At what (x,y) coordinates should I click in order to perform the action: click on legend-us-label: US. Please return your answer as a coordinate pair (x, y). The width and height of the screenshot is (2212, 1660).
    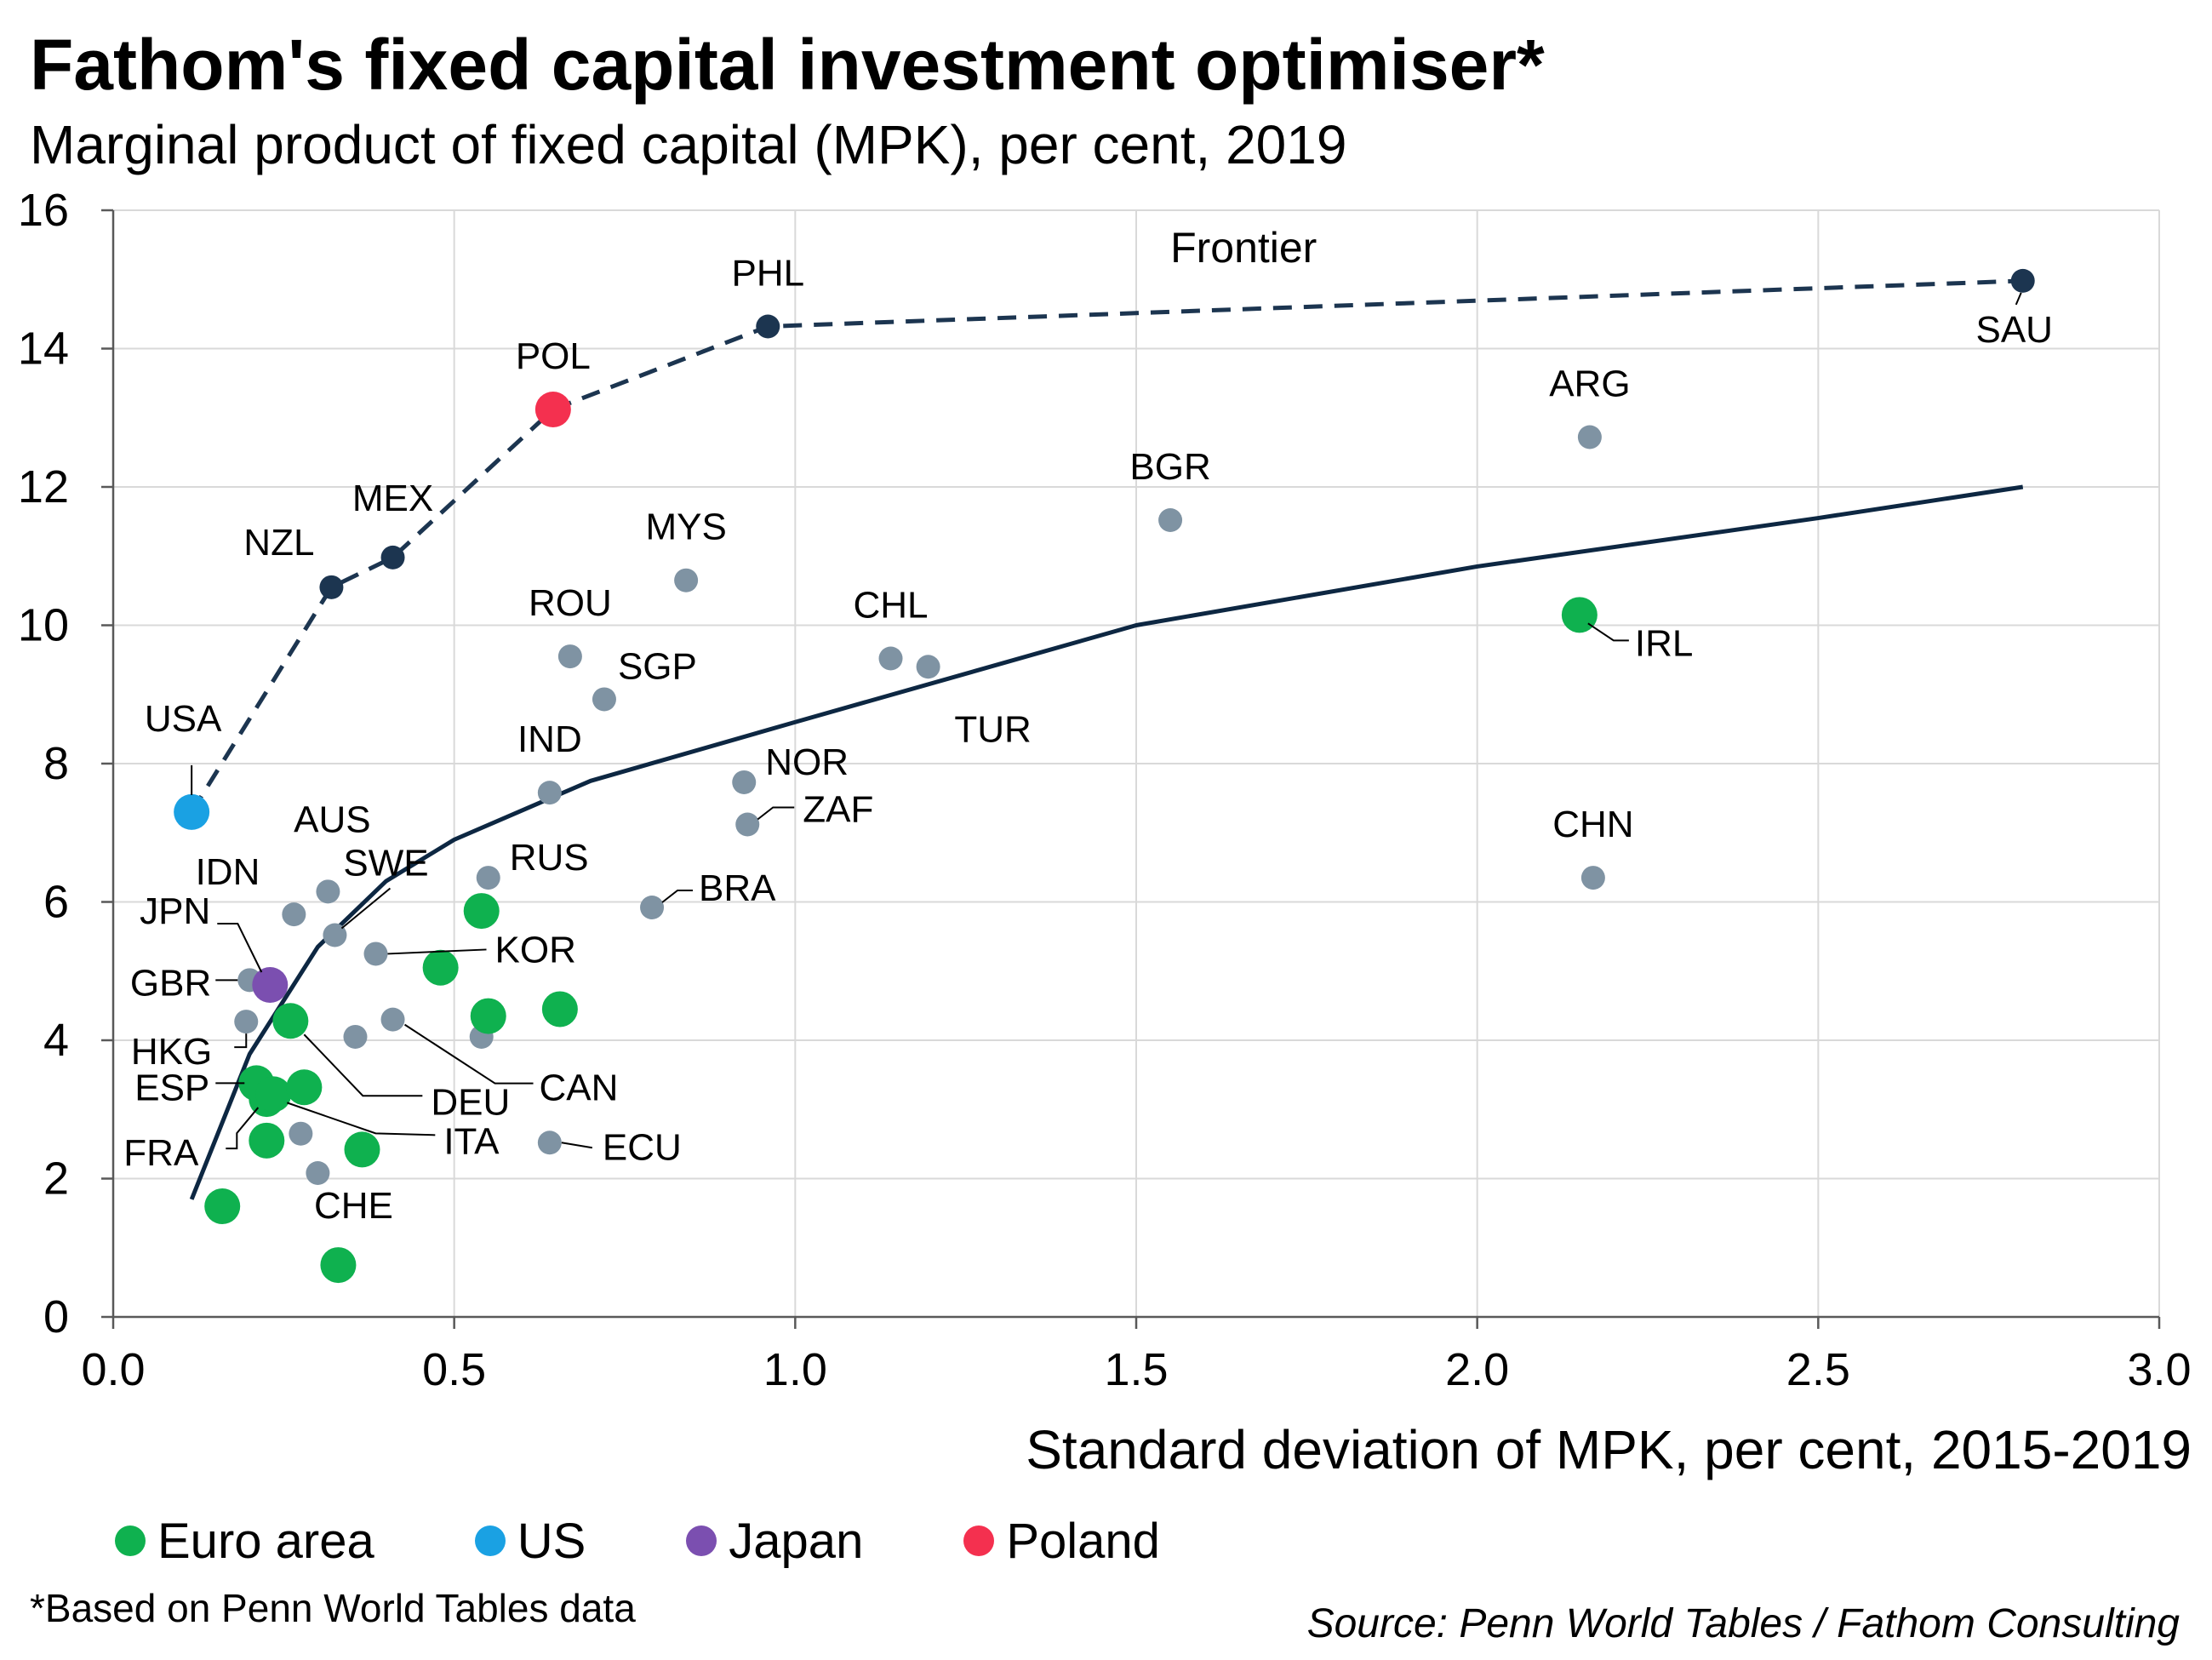
    Looking at the image, I should click on (551, 1541).